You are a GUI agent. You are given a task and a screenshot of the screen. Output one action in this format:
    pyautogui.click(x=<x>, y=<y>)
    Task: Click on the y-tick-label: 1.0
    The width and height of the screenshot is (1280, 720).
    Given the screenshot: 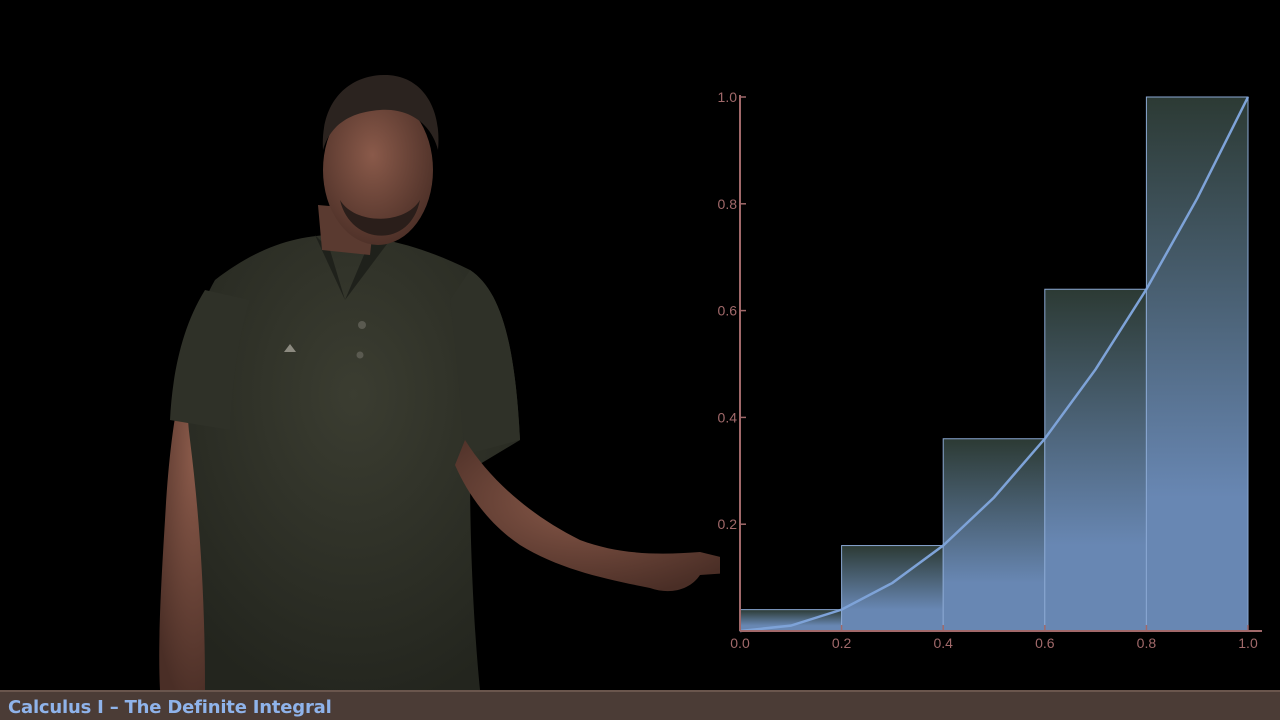 What is the action you would take?
    pyautogui.click(x=728, y=97)
    